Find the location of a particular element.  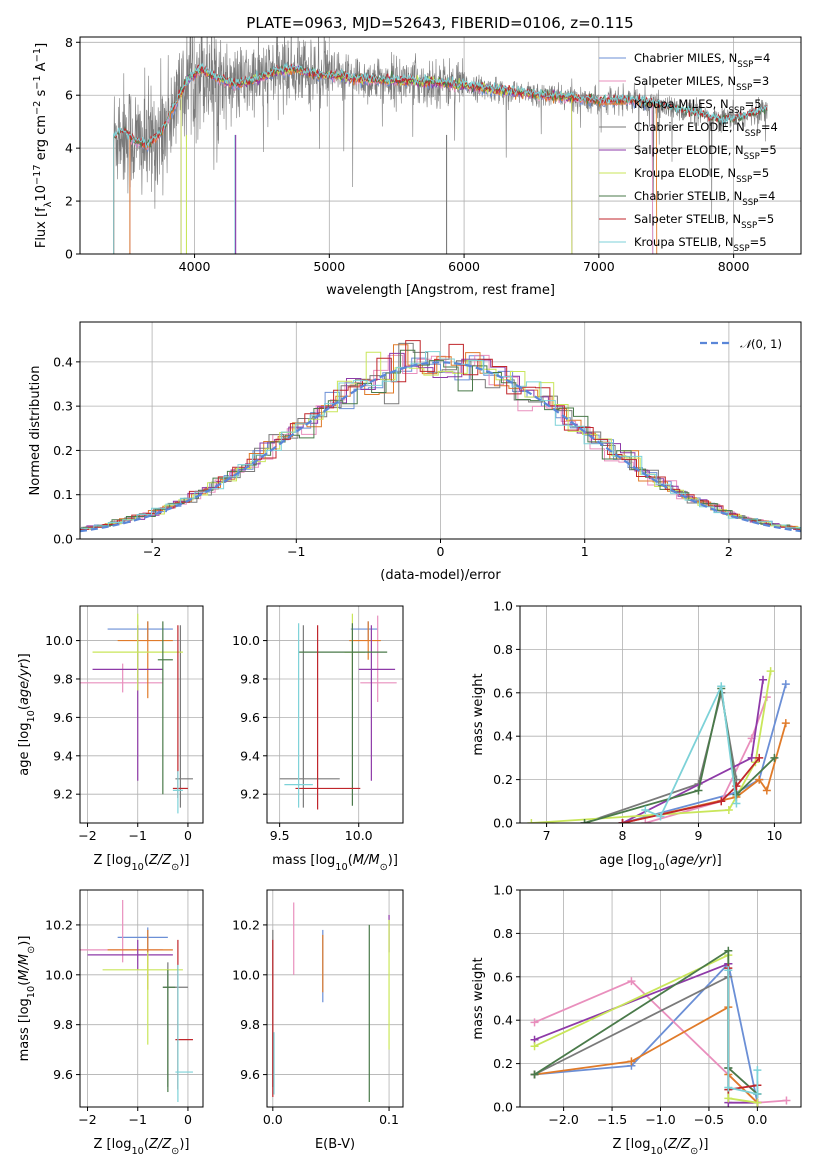

histogram-salpeter-stelib is located at coordinates (440, 435).